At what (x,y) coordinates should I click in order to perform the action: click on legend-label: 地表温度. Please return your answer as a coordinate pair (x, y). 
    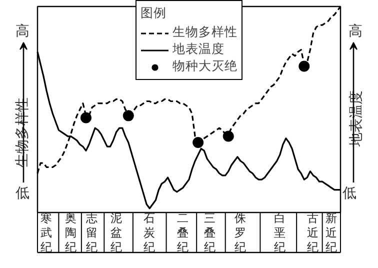
    Looking at the image, I should click on (198, 49).